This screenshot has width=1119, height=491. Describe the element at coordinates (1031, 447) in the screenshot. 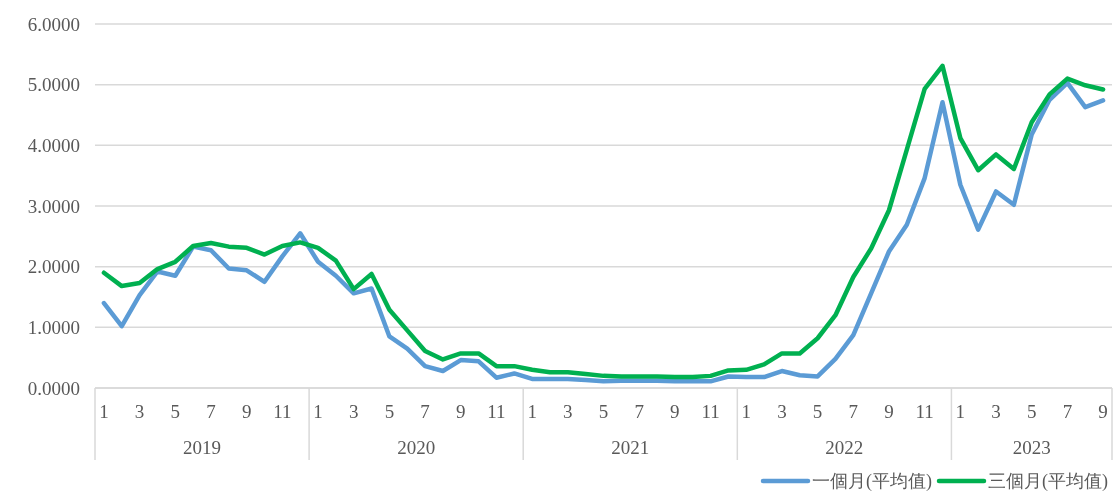

I see `text: 2023` at that location.